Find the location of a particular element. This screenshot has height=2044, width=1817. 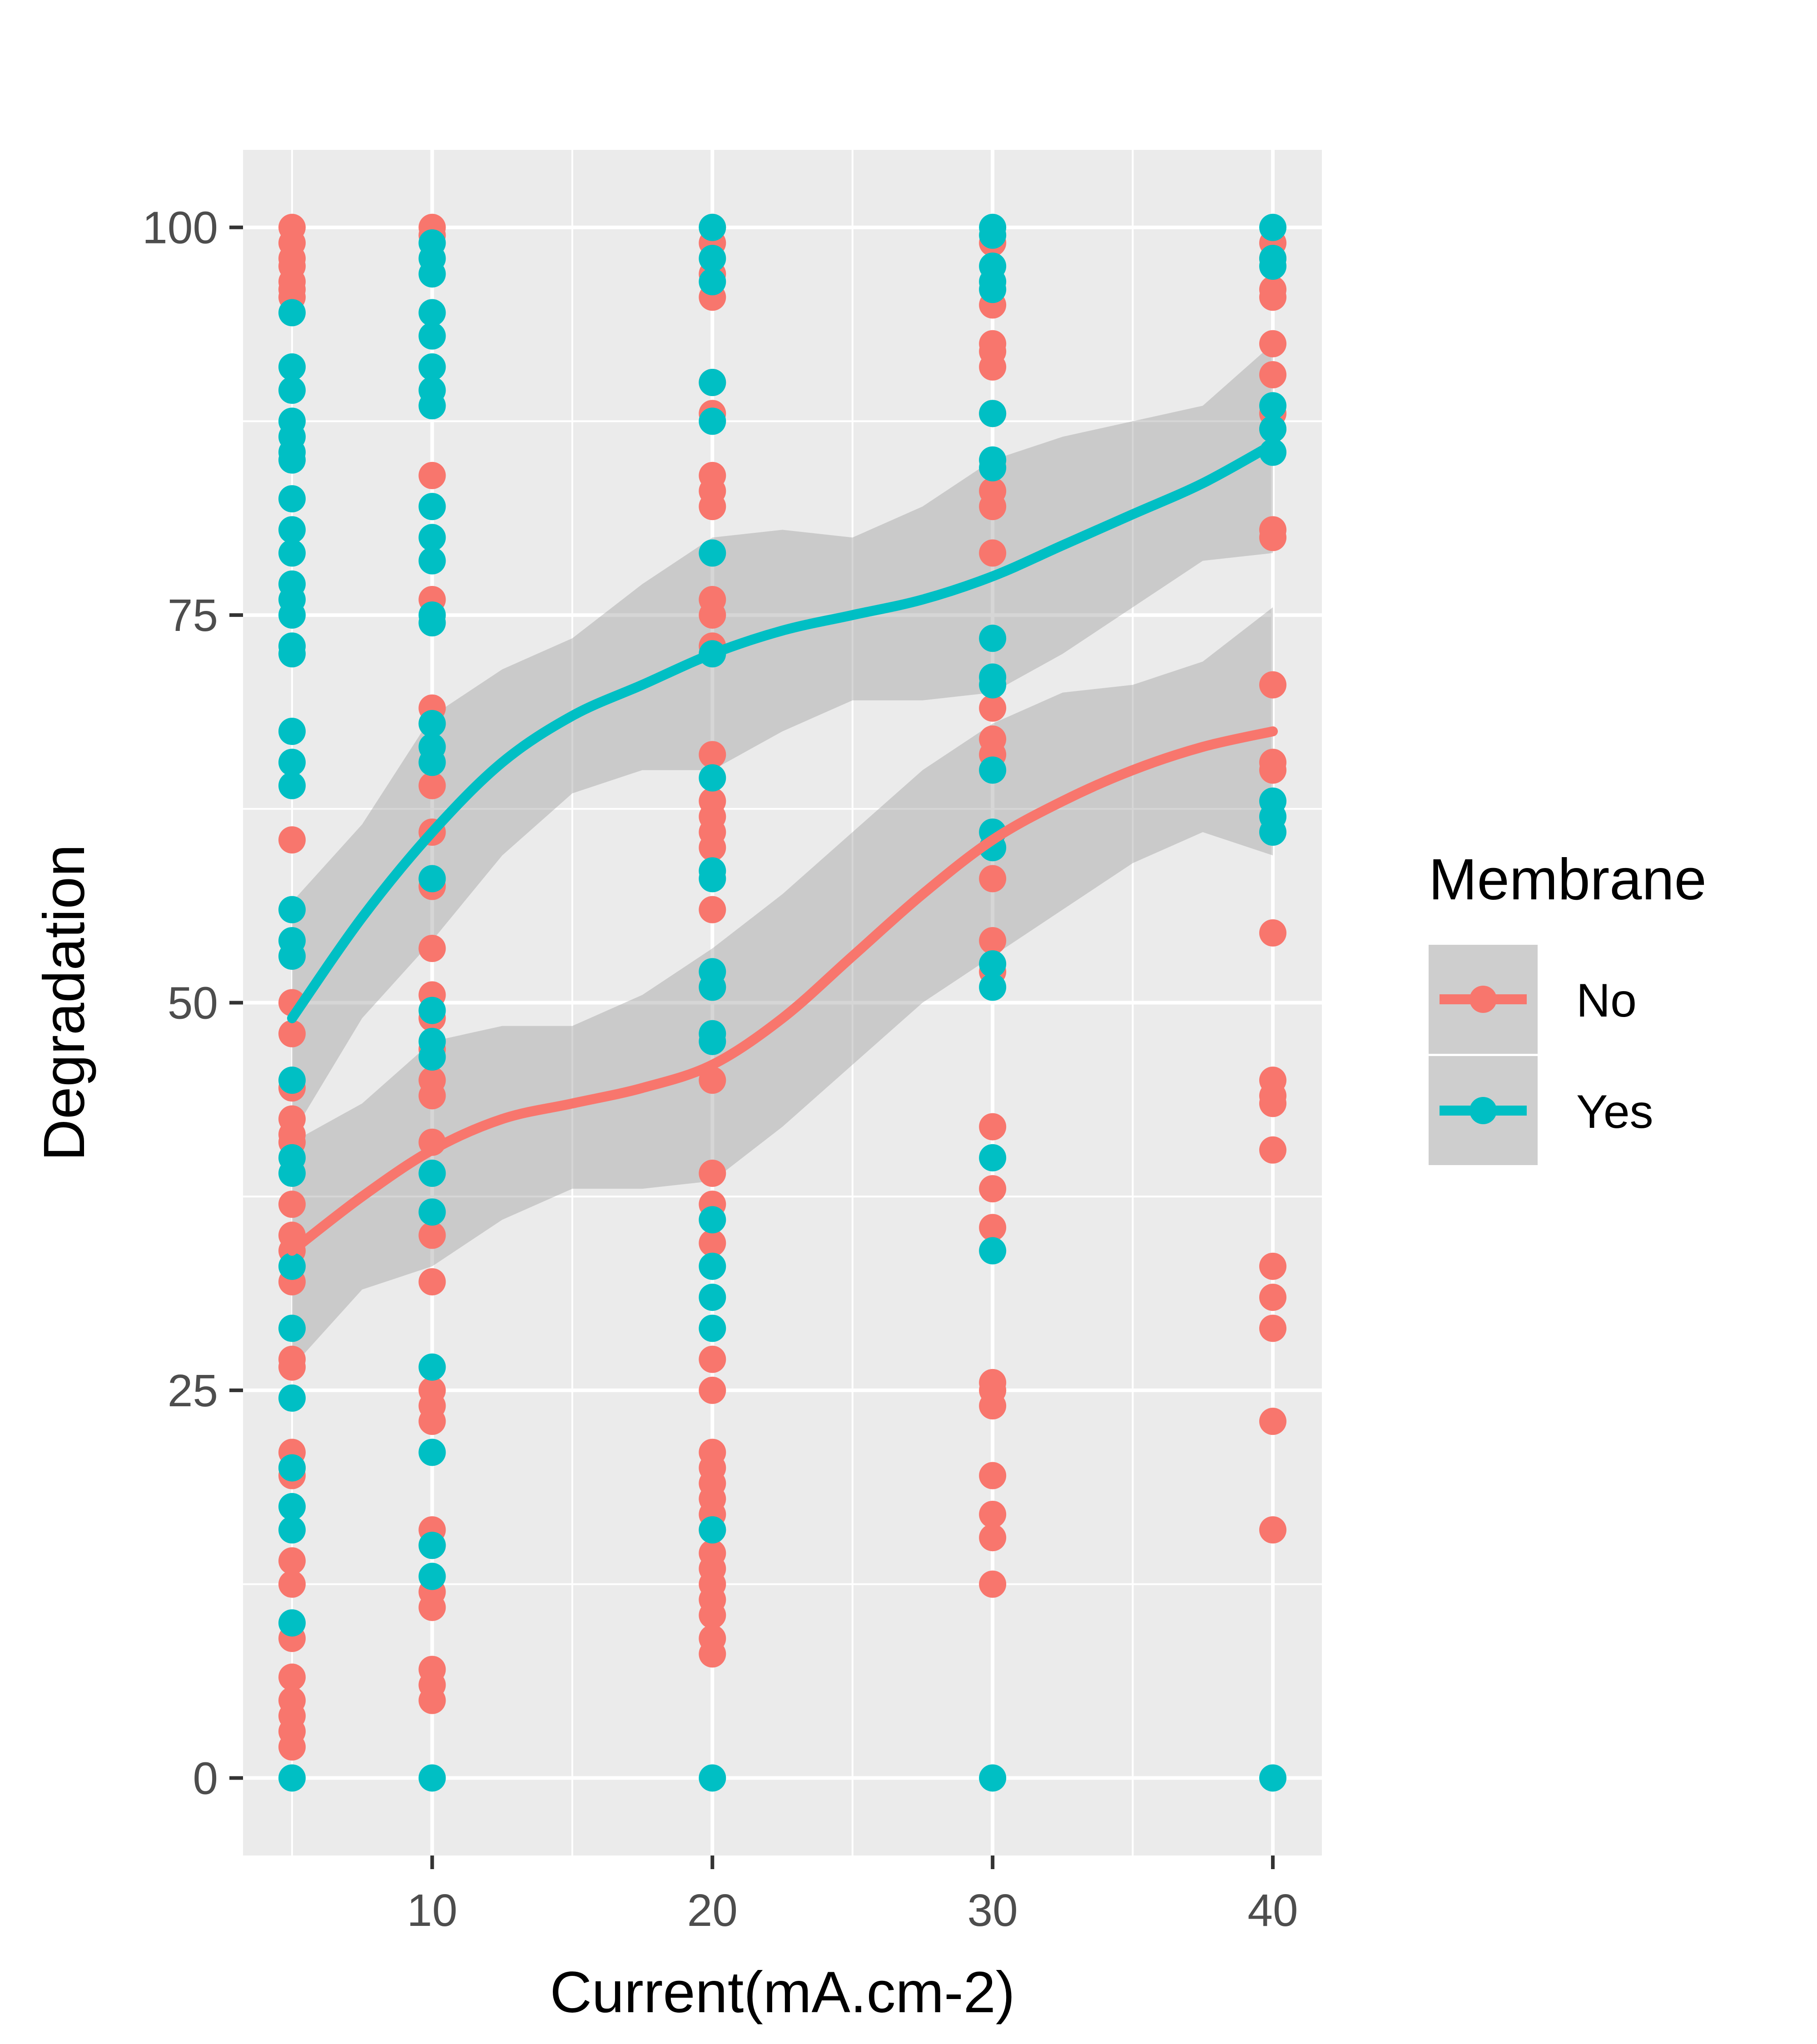

x-tick-label: 30 is located at coordinates (993, 1911).